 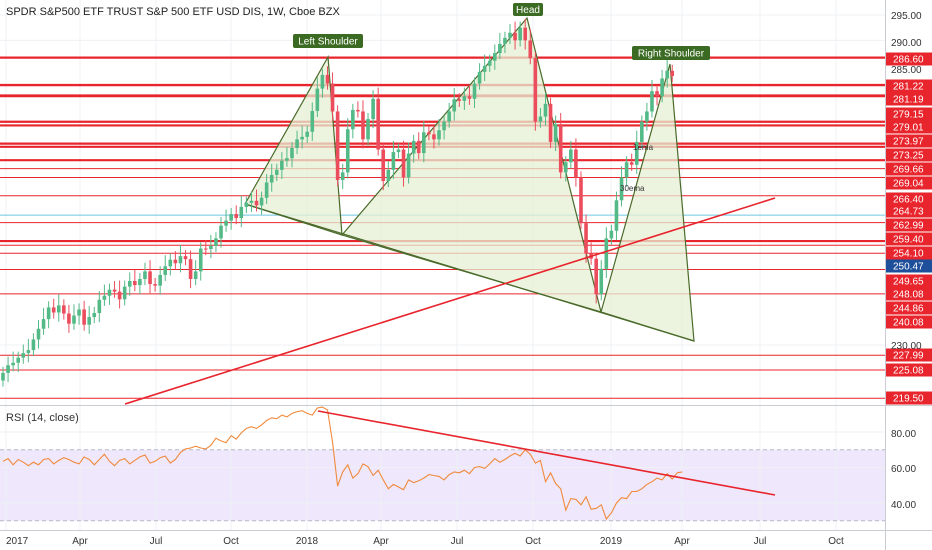 I want to click on ema-annotations: 1ema 30ema, so click(x=637, y=168).